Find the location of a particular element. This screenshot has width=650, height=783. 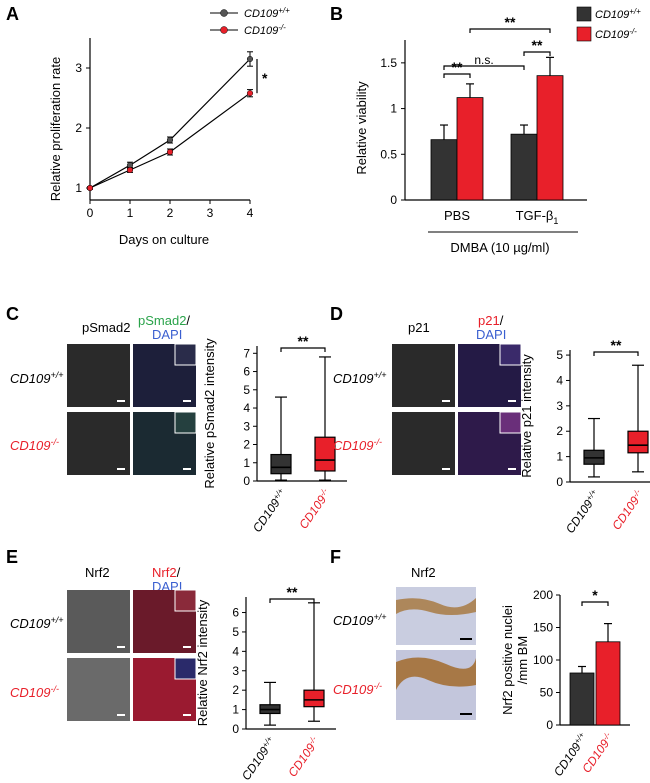

panel-letter-b: B is located at coordinates (336, 14).